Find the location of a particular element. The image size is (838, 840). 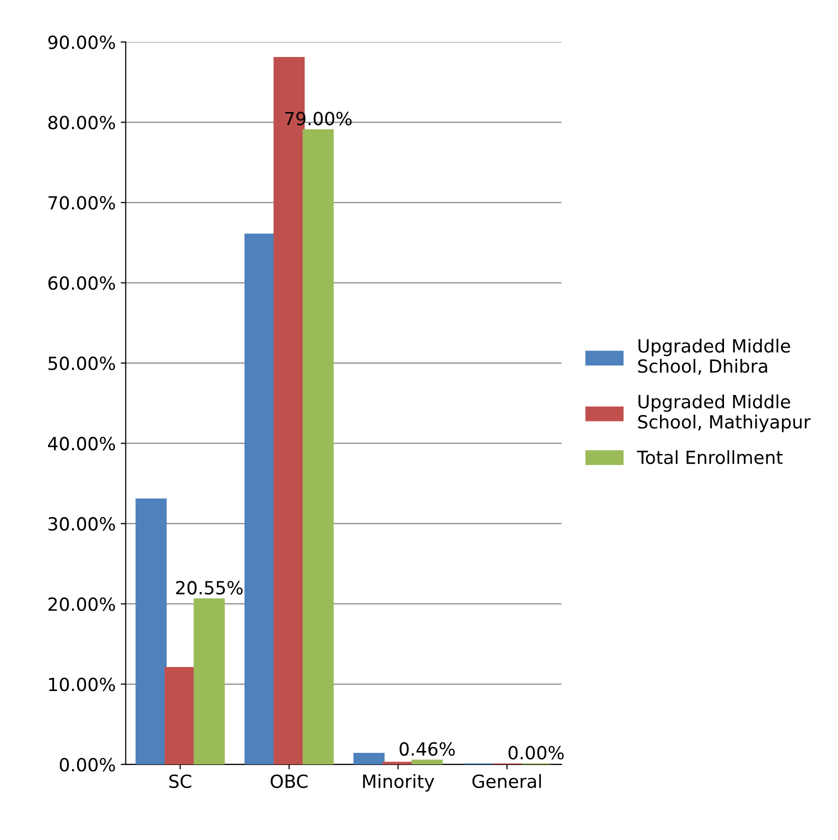

legend-label: Total Enrollment is located at coordinates (709, 457).